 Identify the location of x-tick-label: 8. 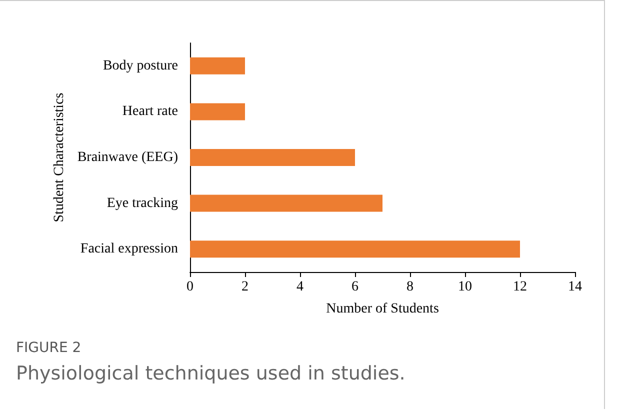
(410, 287).